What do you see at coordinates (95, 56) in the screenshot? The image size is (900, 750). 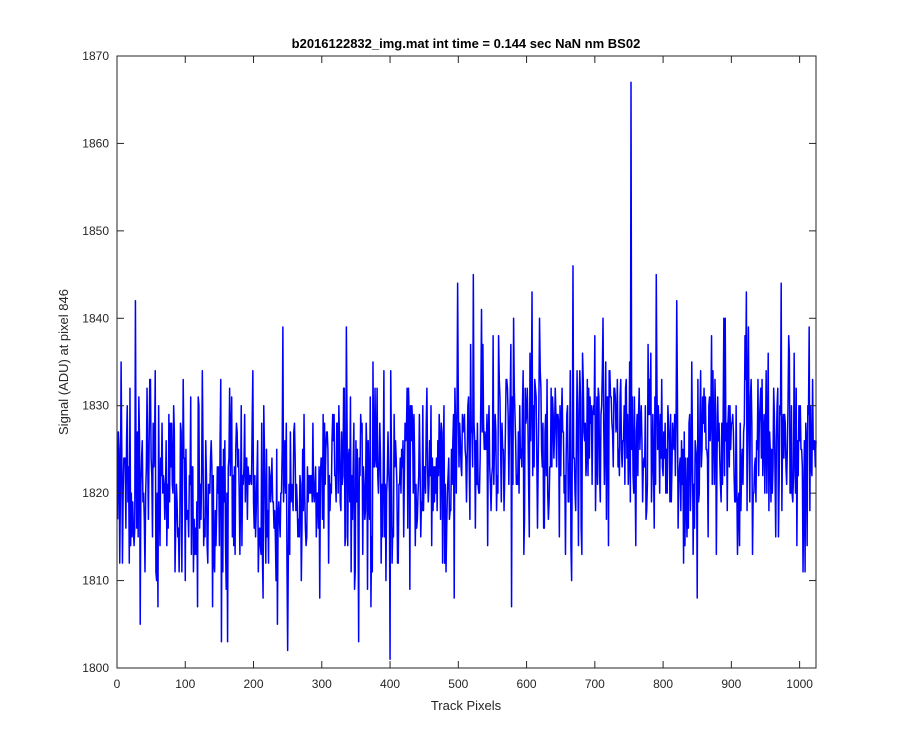 I see `y-tick-label: 1870` at bounding box center [95, 56].